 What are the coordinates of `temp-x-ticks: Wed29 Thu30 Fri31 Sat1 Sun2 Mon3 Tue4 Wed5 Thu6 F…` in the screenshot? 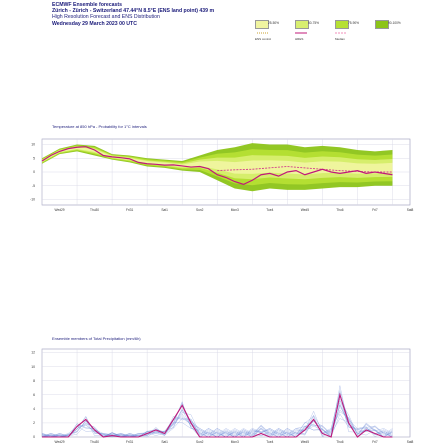 It's located at (234, 210).